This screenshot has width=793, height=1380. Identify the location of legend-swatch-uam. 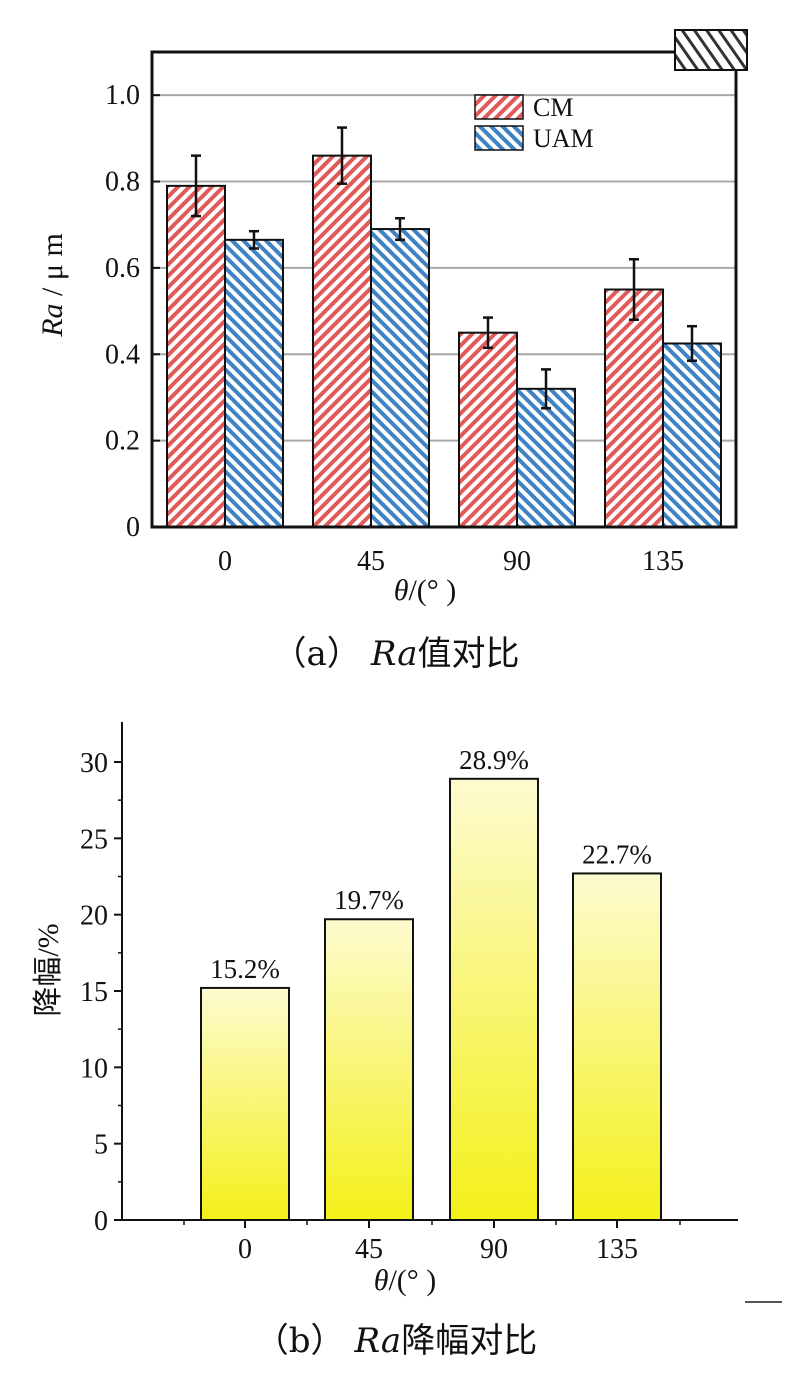
(499, 138).